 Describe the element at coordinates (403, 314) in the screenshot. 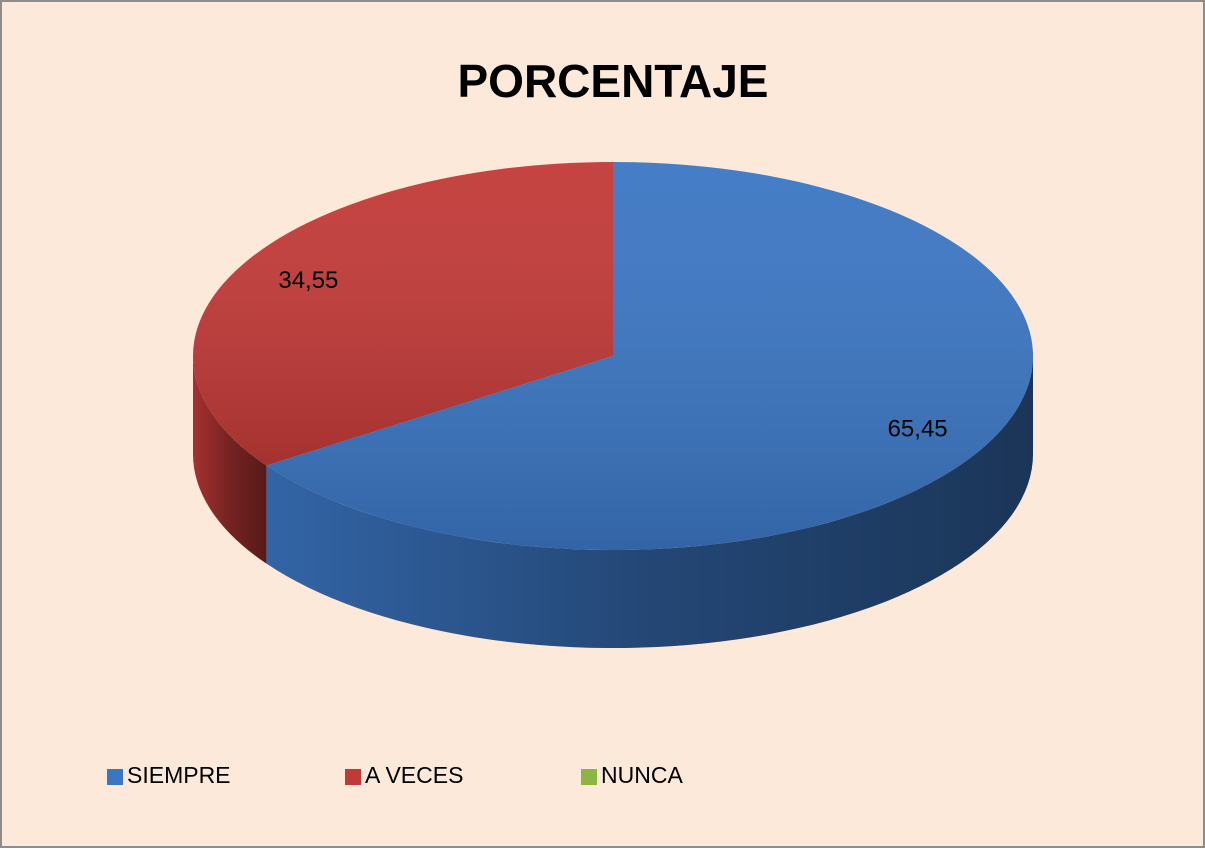

I see `slice-shade` at that location.